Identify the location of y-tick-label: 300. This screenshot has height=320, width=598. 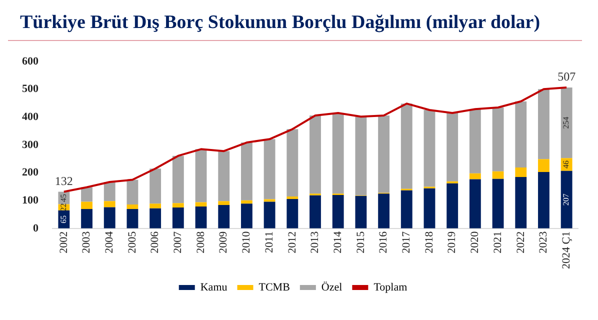
(30, 144).